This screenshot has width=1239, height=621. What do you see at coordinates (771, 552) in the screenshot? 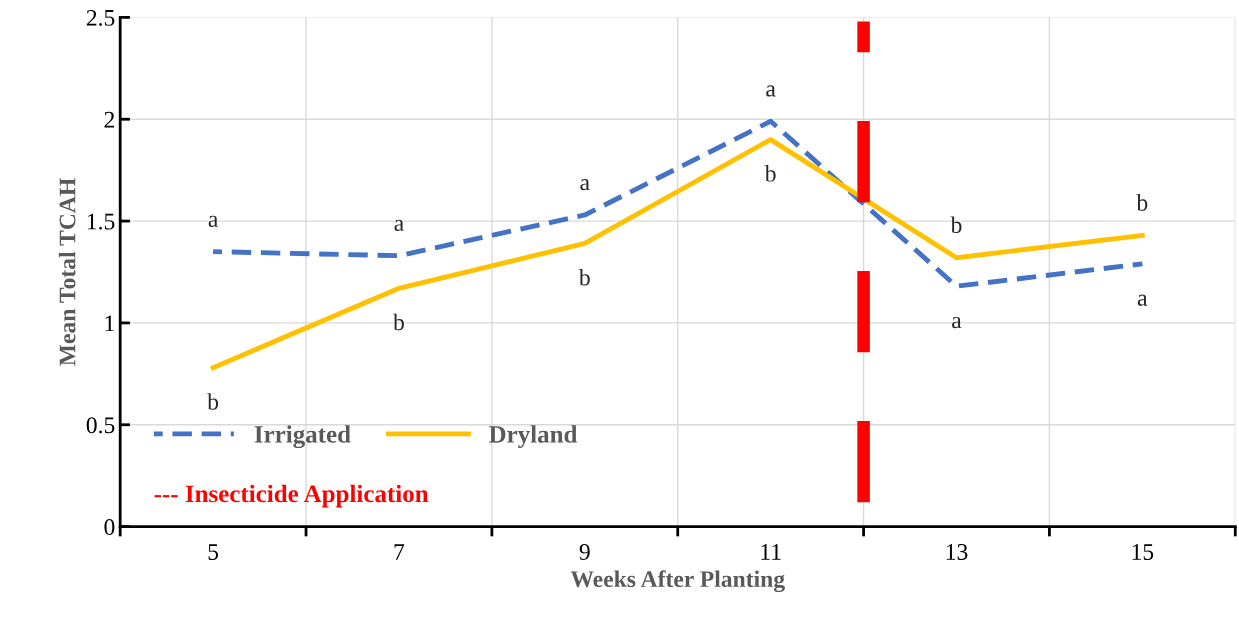
I see `x-tick-label: 11` at bounding box center [771, 552].